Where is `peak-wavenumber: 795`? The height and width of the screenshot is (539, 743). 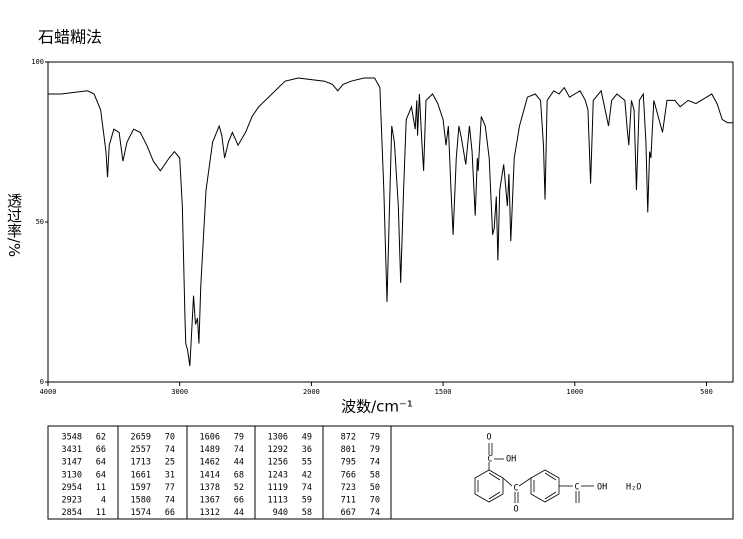 peak-wavenumber: 795 is located at coordinates (348, 463).